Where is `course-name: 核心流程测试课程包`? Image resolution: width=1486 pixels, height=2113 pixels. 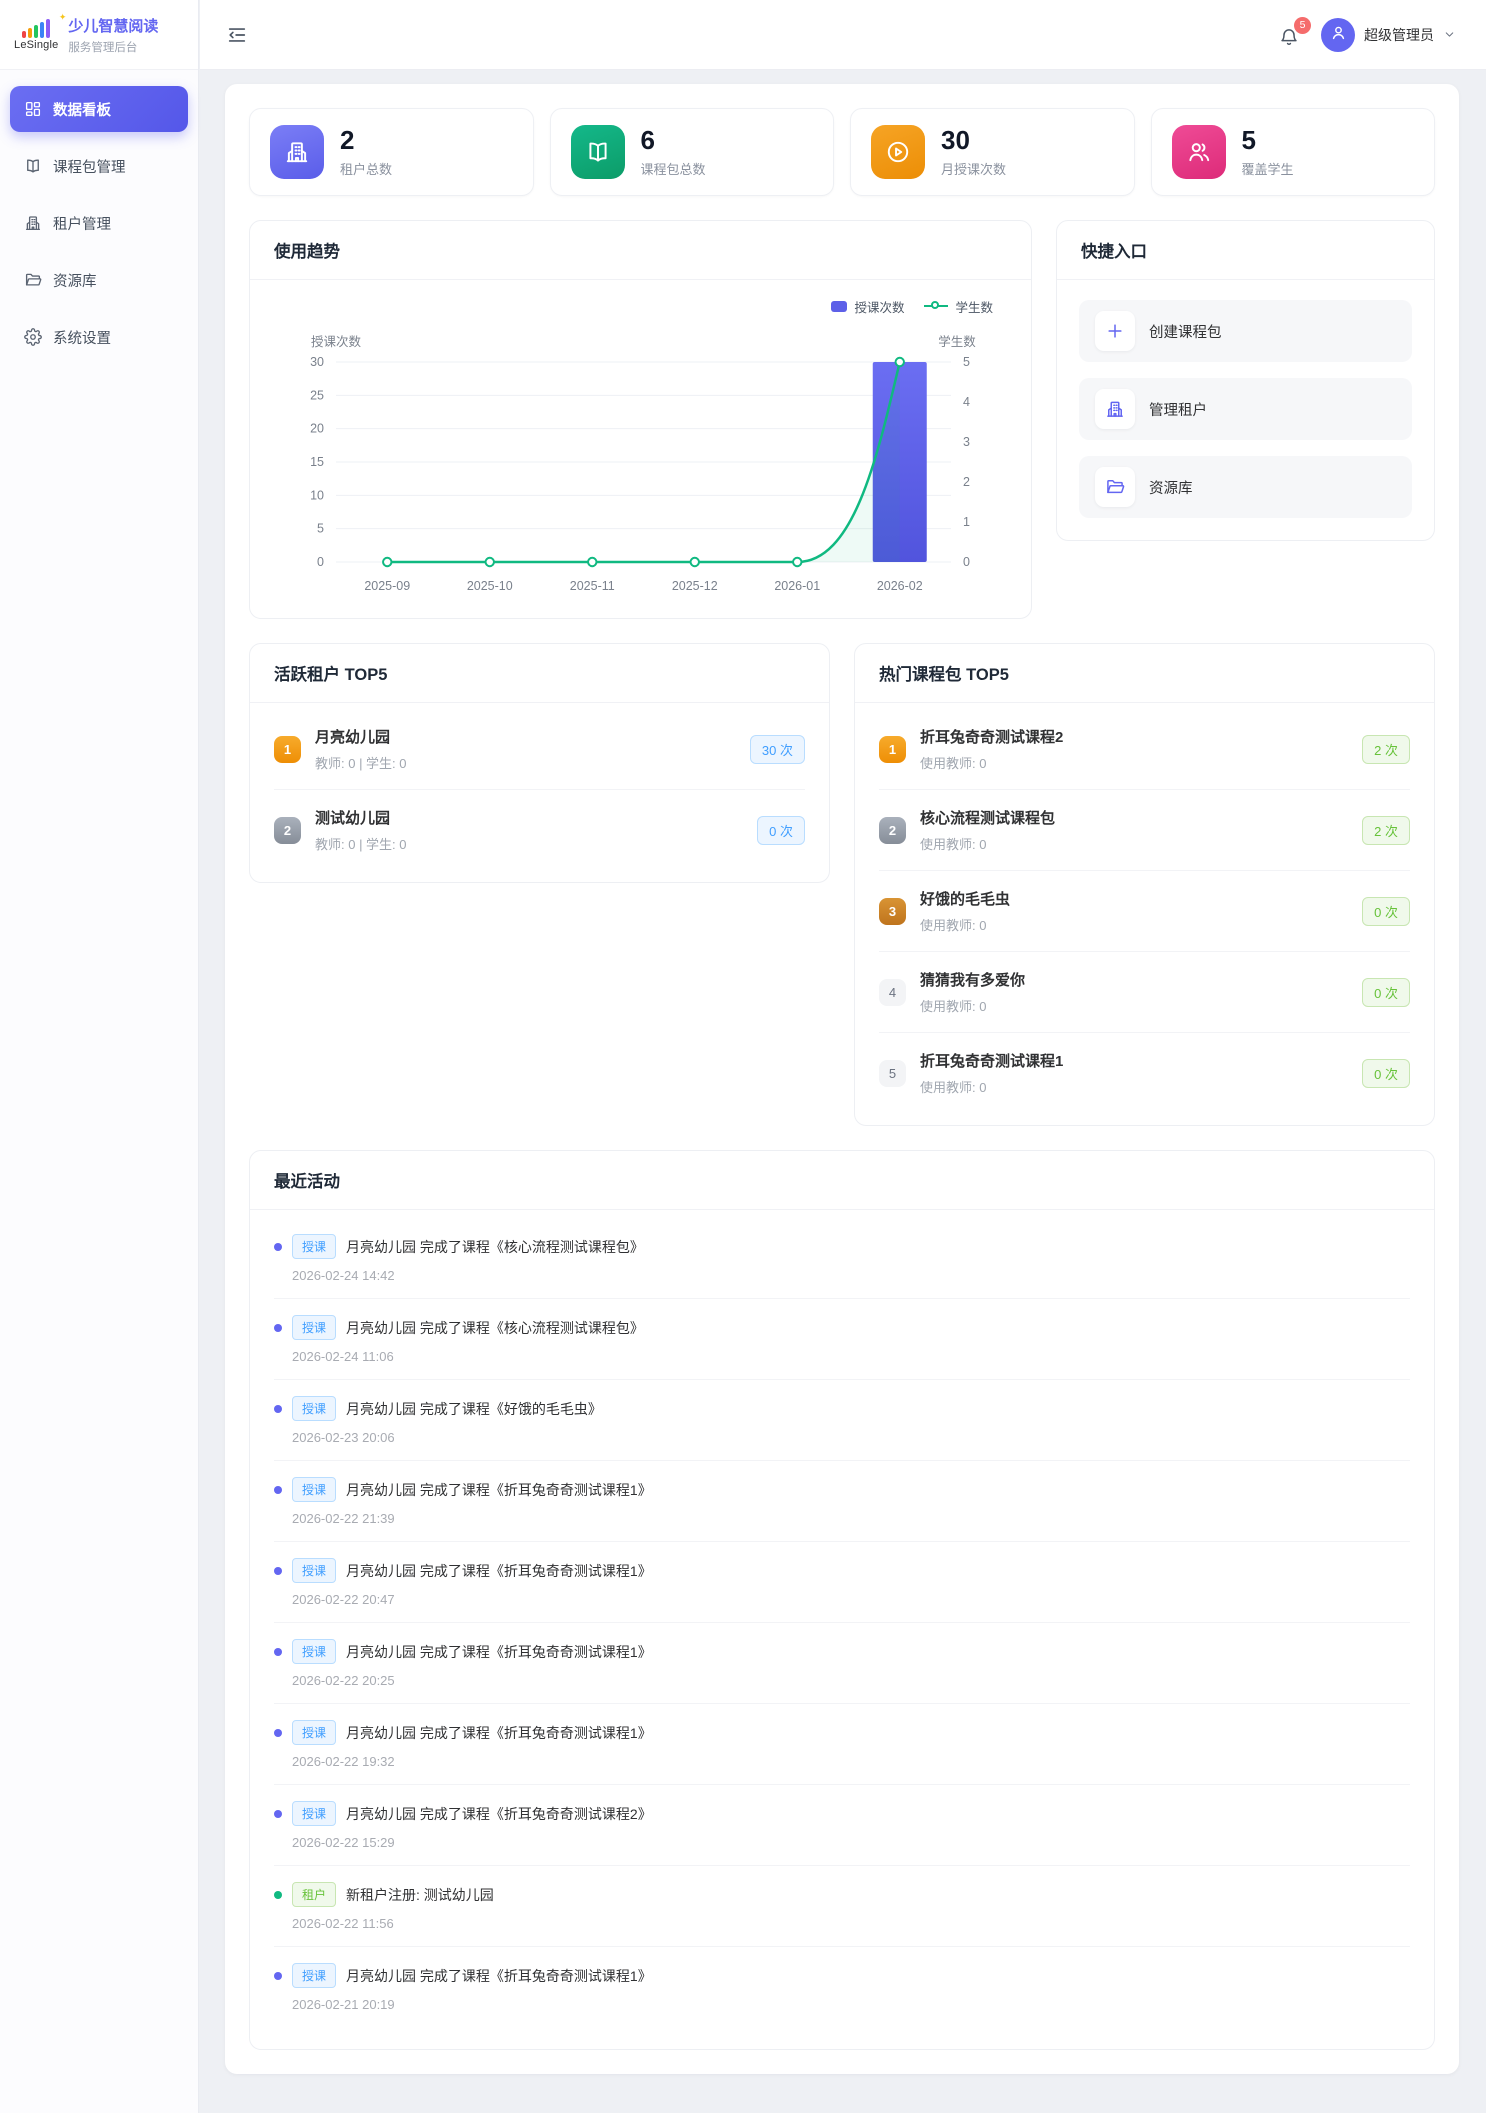 course-name: 核心流程测试课程包 is located at coordinates (988, 818).